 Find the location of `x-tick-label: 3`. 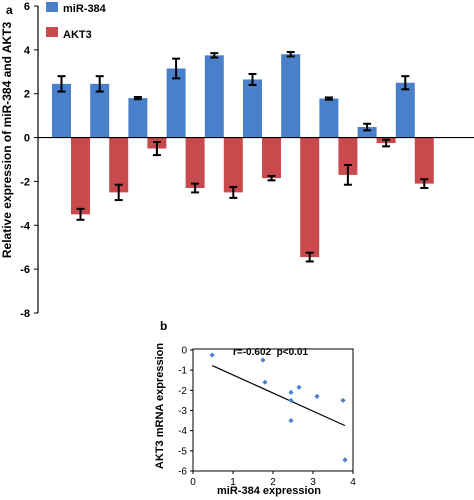

x-tick-label: 3 is located at coordinates (313, 482).